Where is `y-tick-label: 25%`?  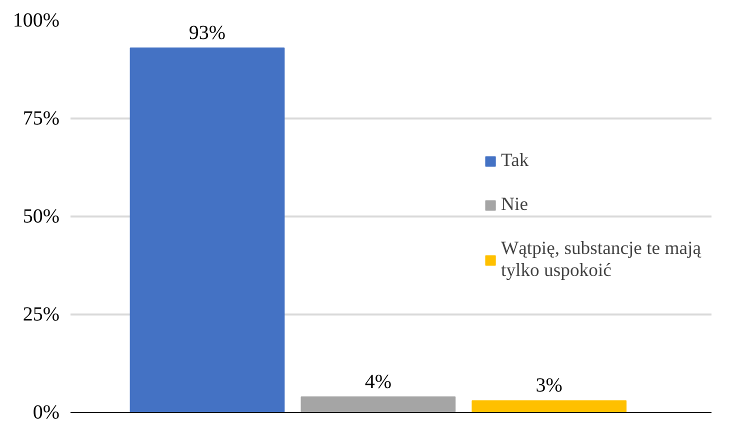
y-tick-label: 25% is located at coordinates (41, 315).